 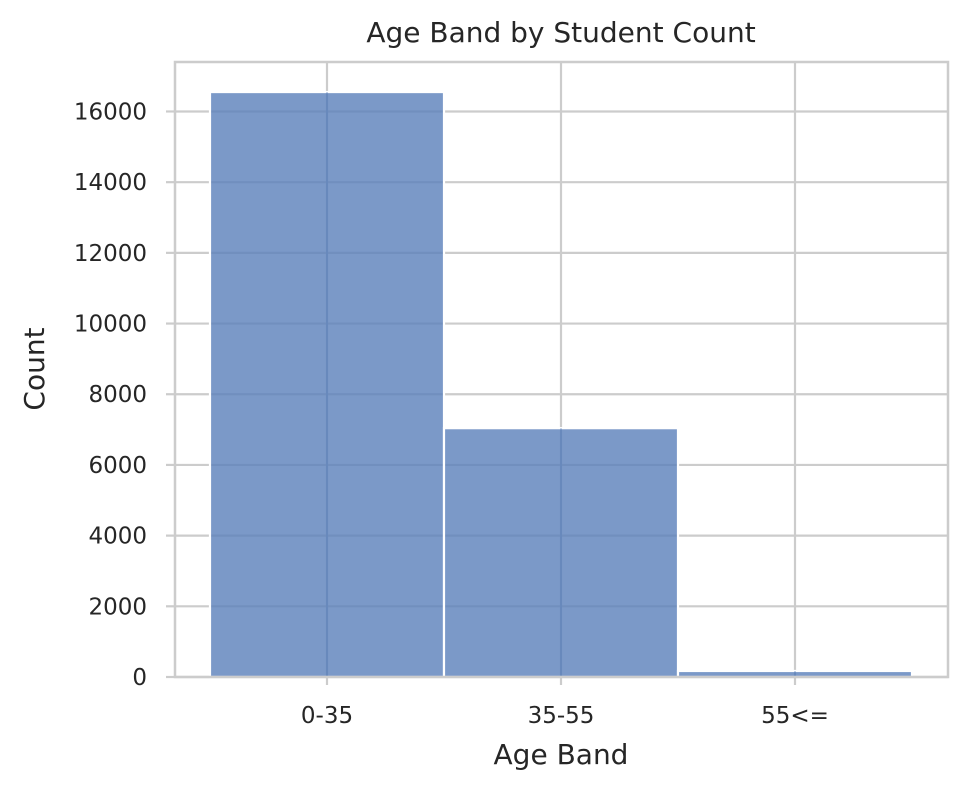 I want to click on y-tick-label: 4000, so click(x=117, y=537).